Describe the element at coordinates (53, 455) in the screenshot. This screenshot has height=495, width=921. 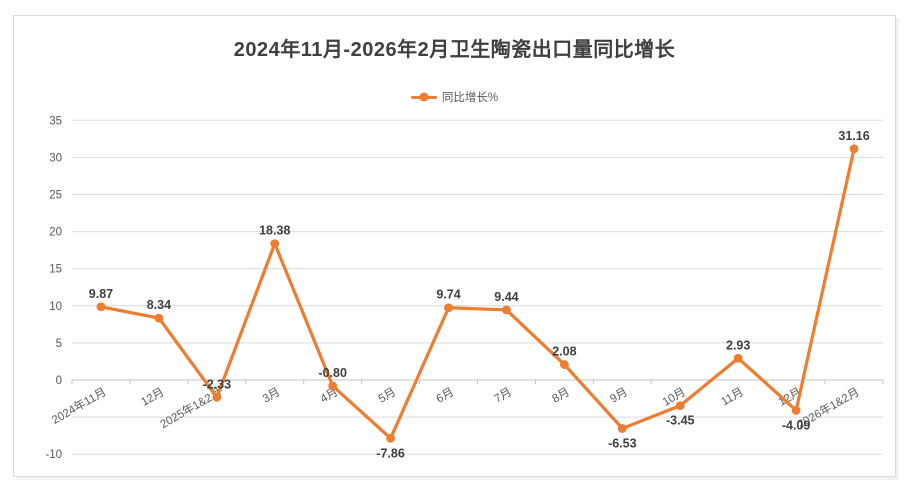
I see `y-axis-tick-label: -10` at that location.